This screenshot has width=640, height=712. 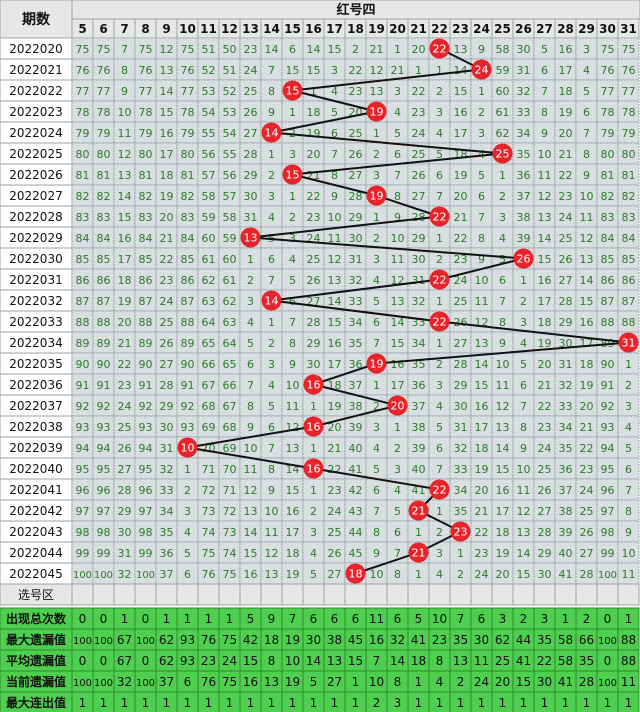 I want to click on omission-value: 2, so click(x=271, y=175).